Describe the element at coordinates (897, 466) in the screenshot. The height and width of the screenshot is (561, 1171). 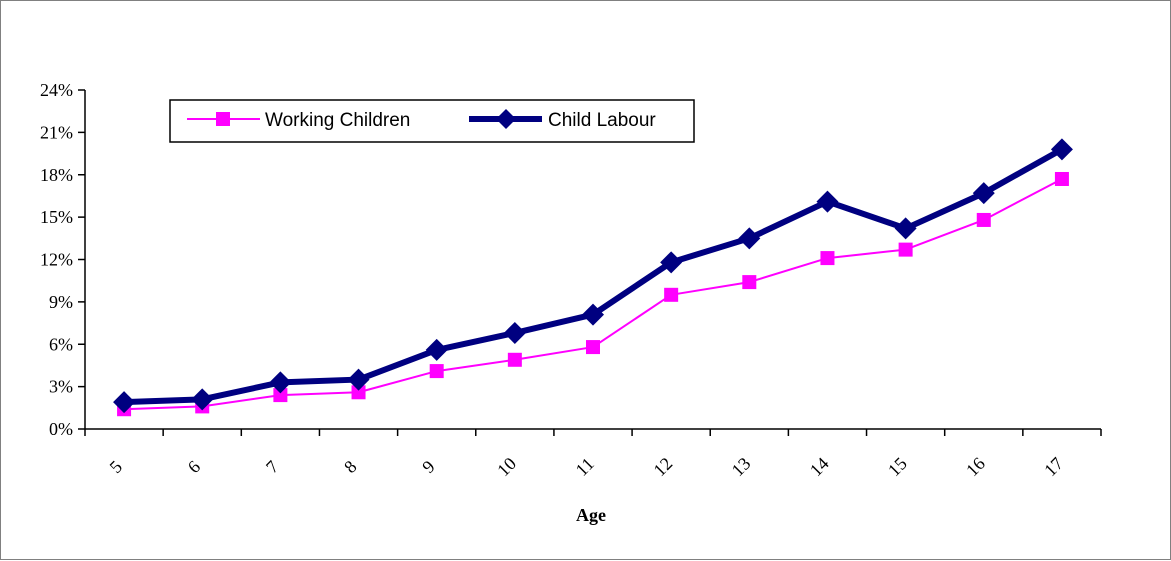
I see `x-tick-label: 15` at that location.